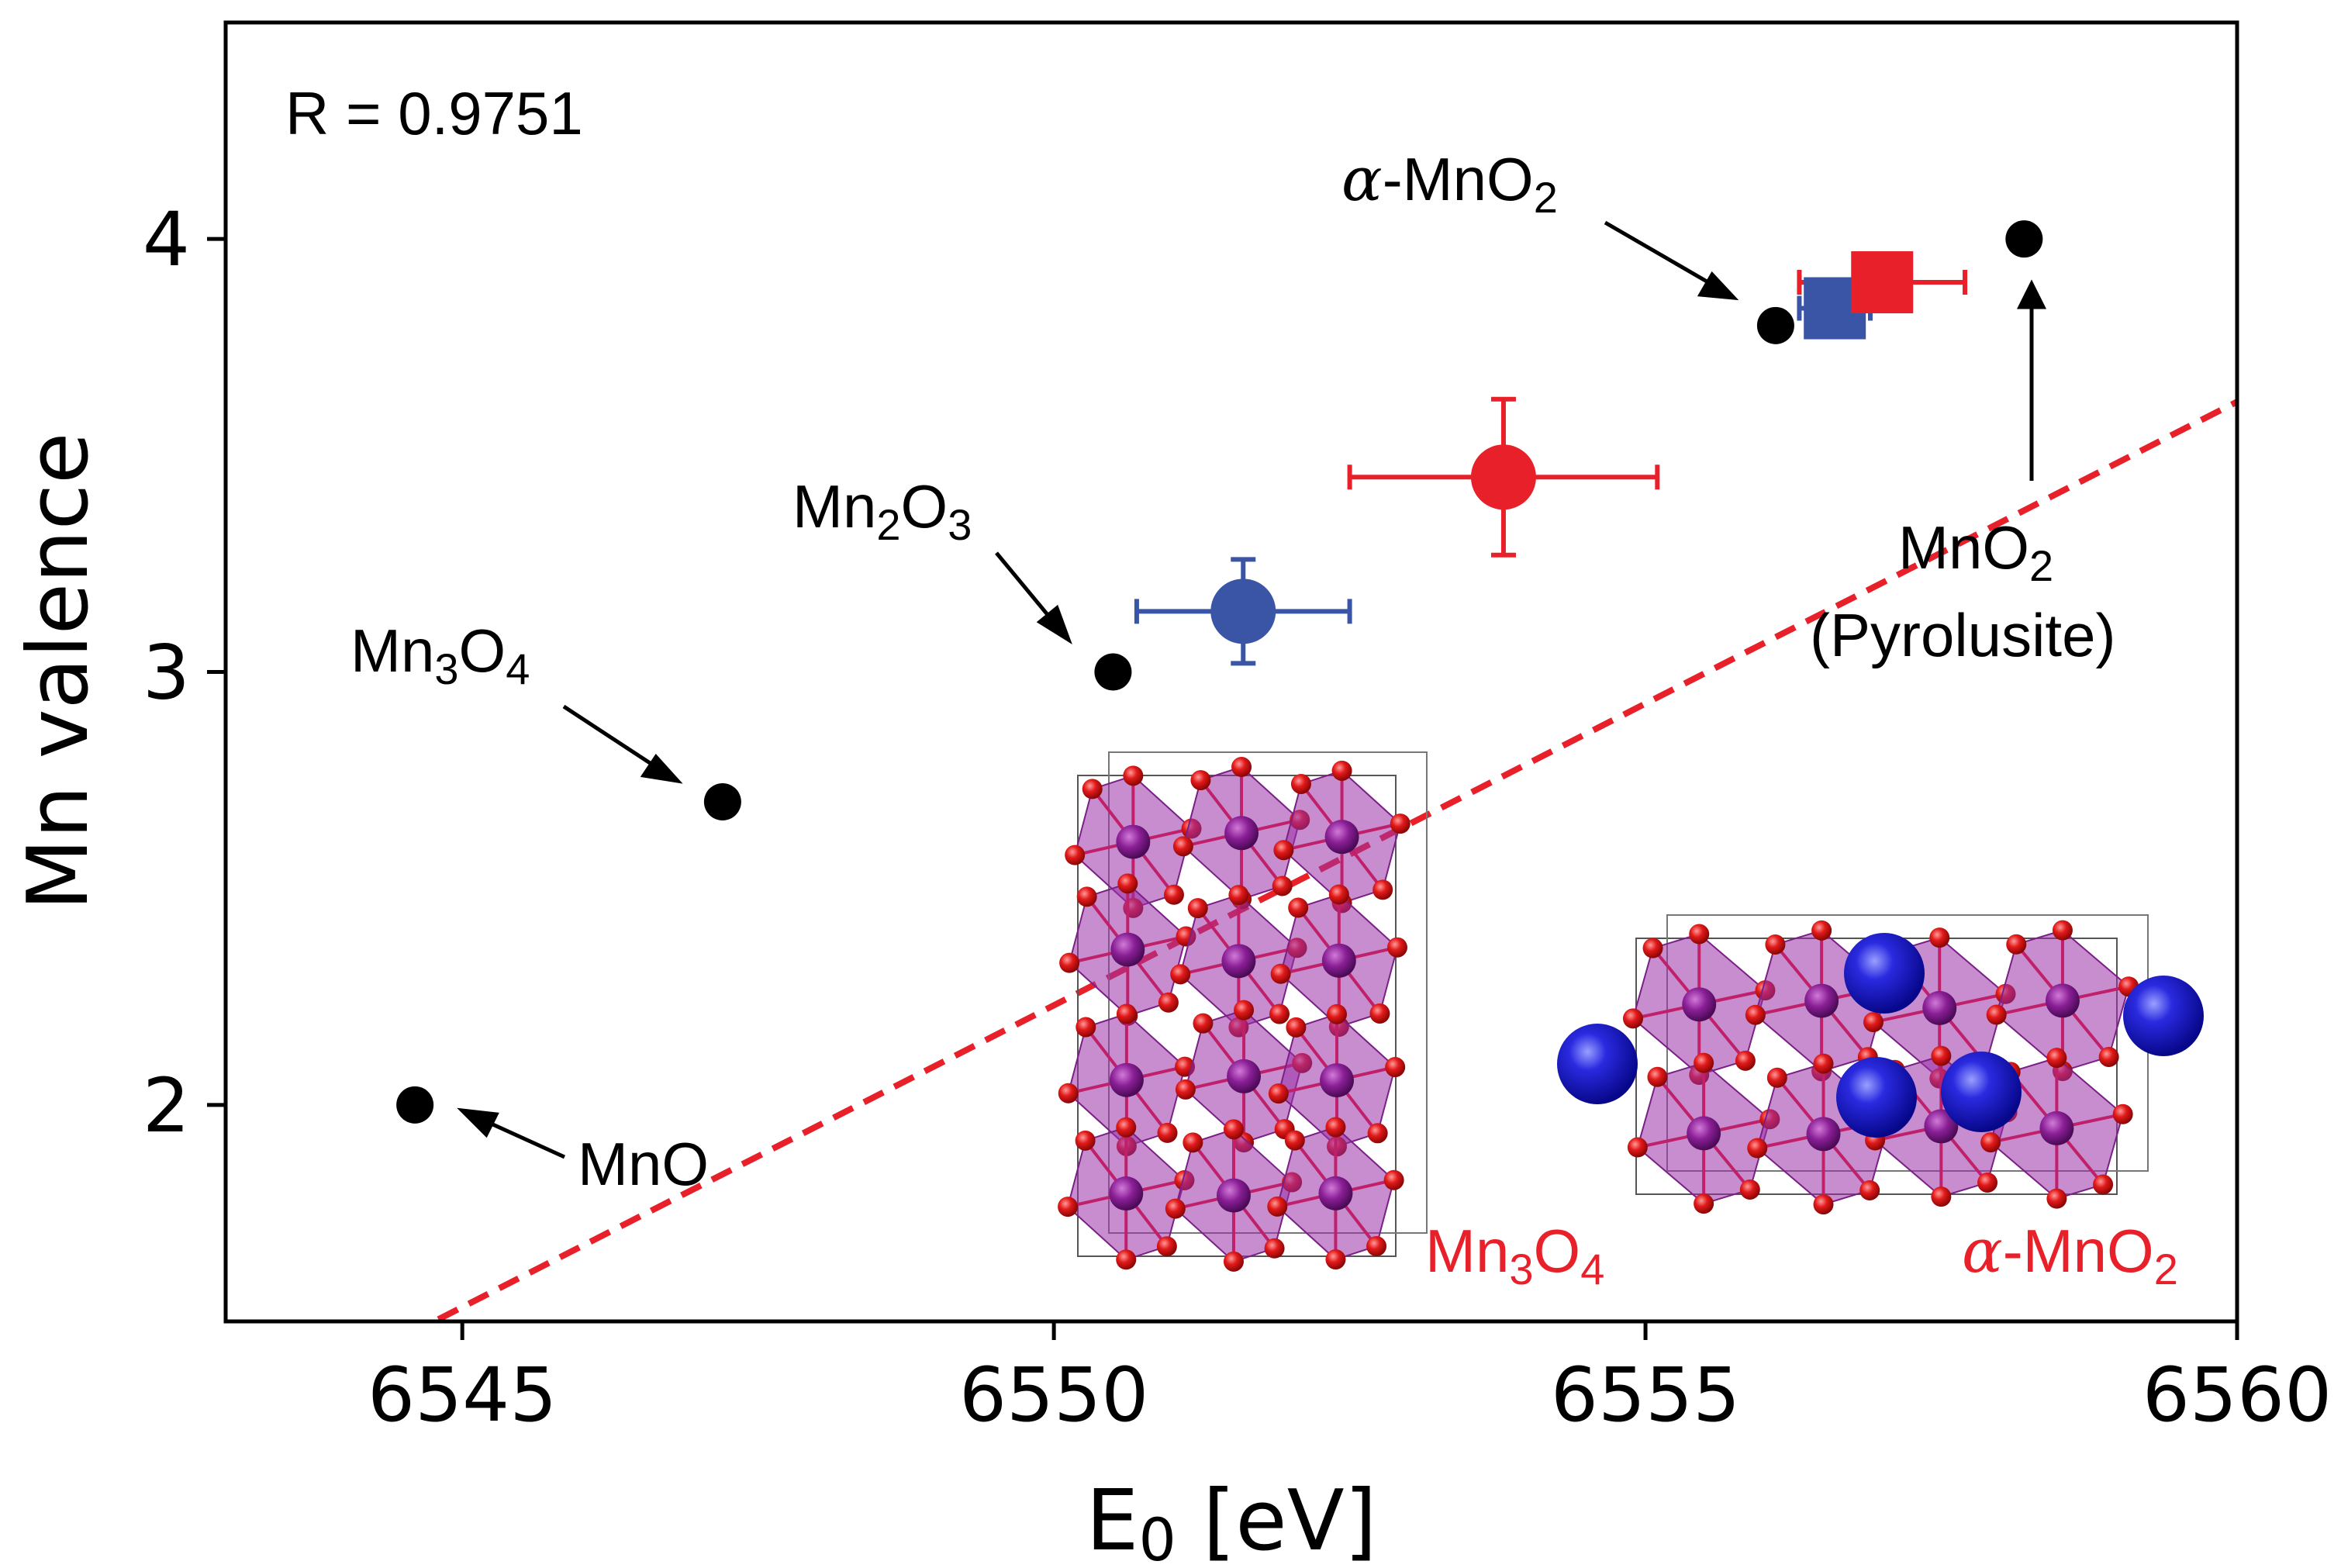 The height and width of the screenshot is (1568, 2341). I want to click on arrow-amno2, so click(1662, 255).